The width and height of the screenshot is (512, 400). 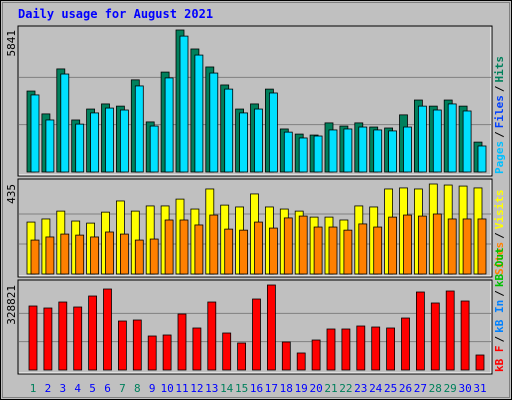 I want to click on x-tick-label: 31, so click(x=479, y=388).